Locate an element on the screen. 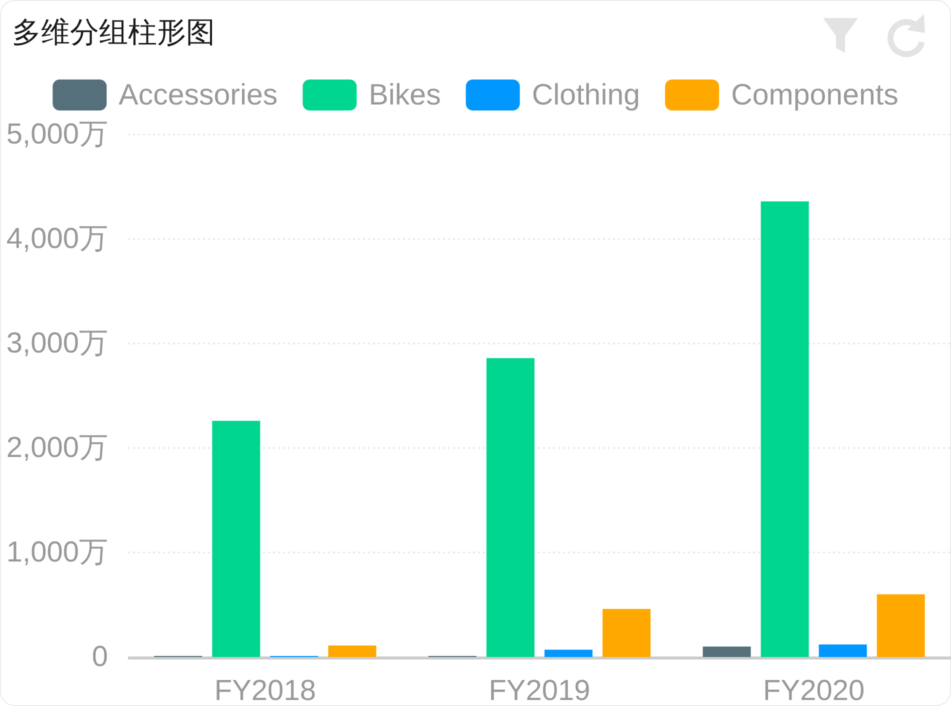 This screenshot has width=951, height=706. title: 多维分组柱形图 is located at coordinates (113, 33).